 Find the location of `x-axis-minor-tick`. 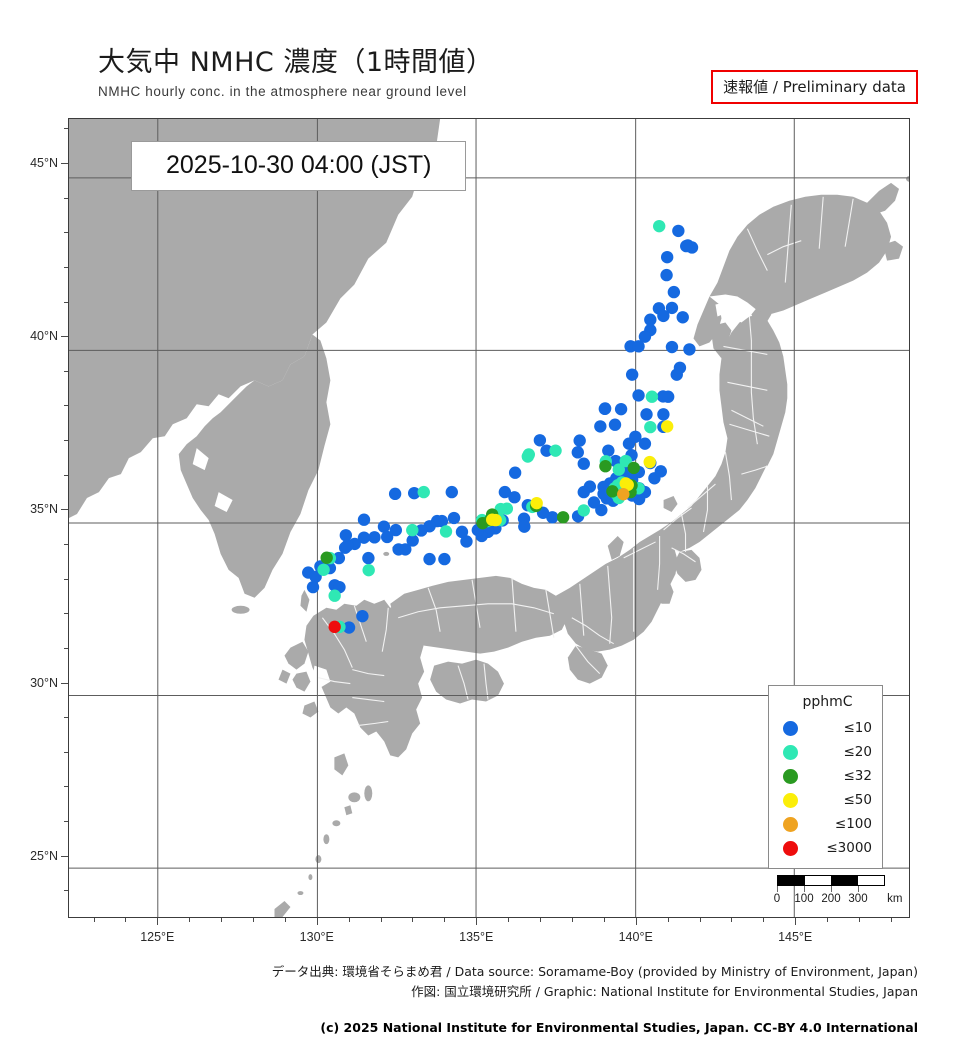

x-axis-minor-tick is located at coordinates (668, 920).